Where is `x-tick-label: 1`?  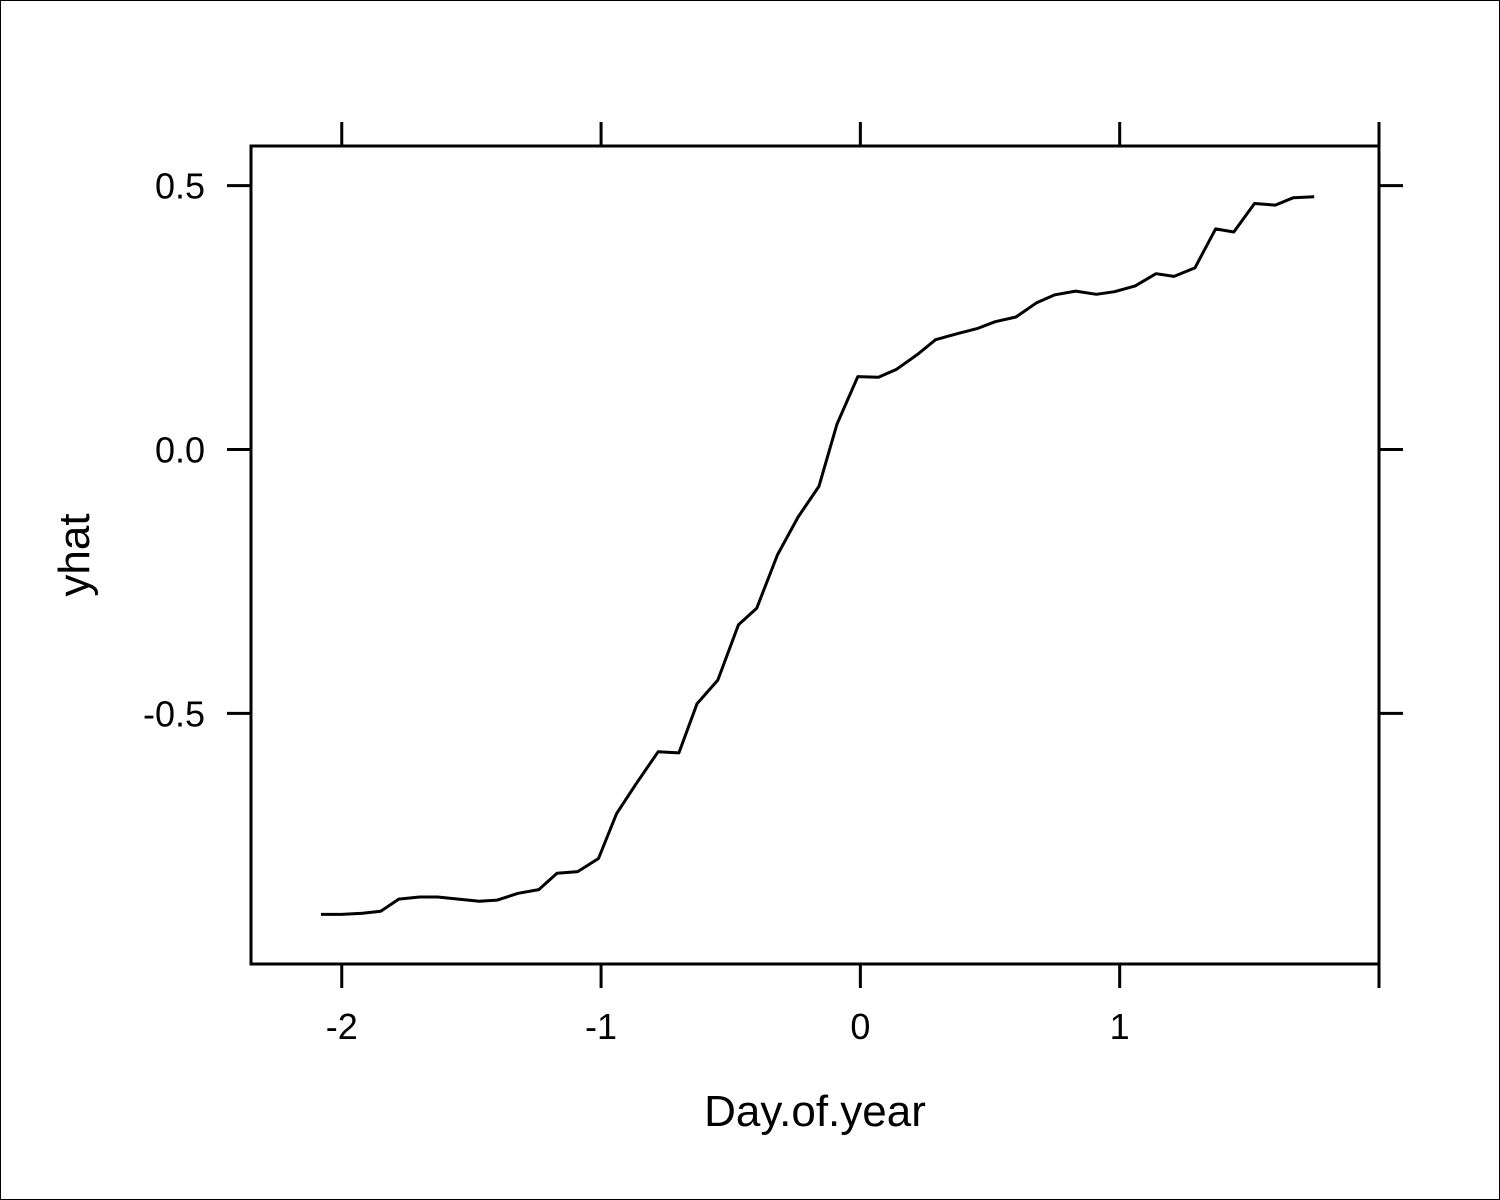 x-tick-label: 1 is located at coordinates (1120, 1026).